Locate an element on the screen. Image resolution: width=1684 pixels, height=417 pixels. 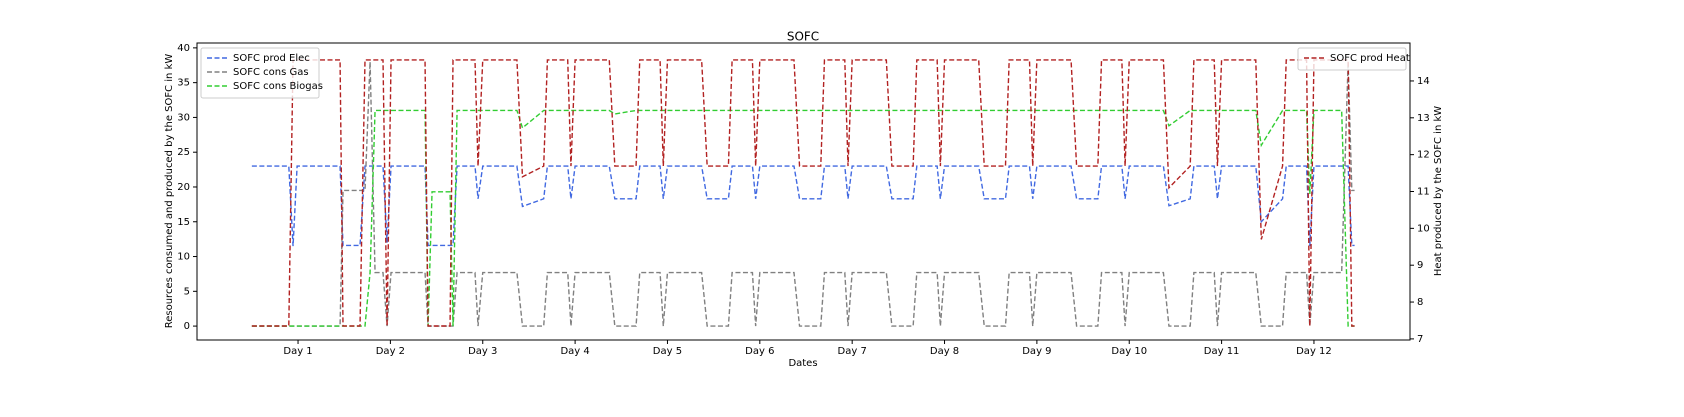
chart-title: SOFC is located at coordinates (803, 37).